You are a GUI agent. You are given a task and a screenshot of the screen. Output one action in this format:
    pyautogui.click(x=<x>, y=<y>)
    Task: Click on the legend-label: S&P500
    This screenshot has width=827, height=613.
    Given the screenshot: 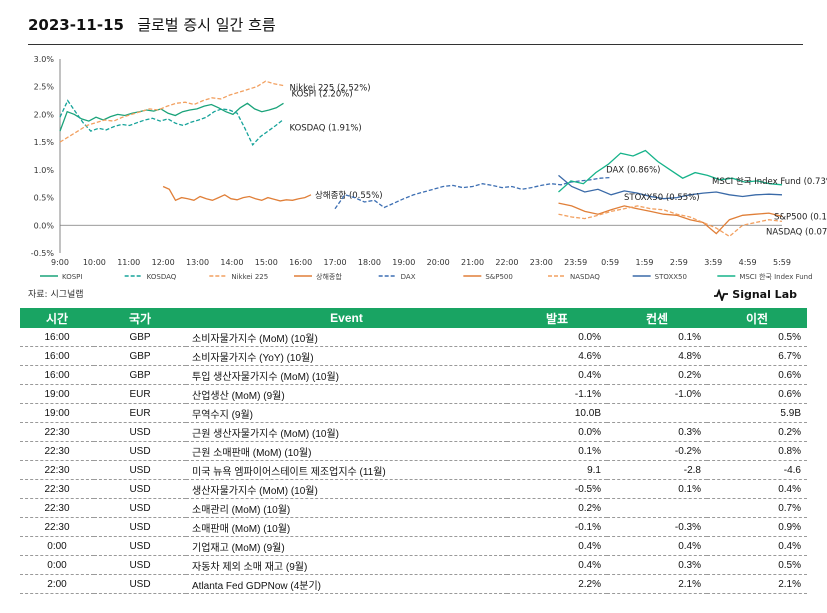 What is the action you would take?
    pyautogui.click(x=498, y=277)
    